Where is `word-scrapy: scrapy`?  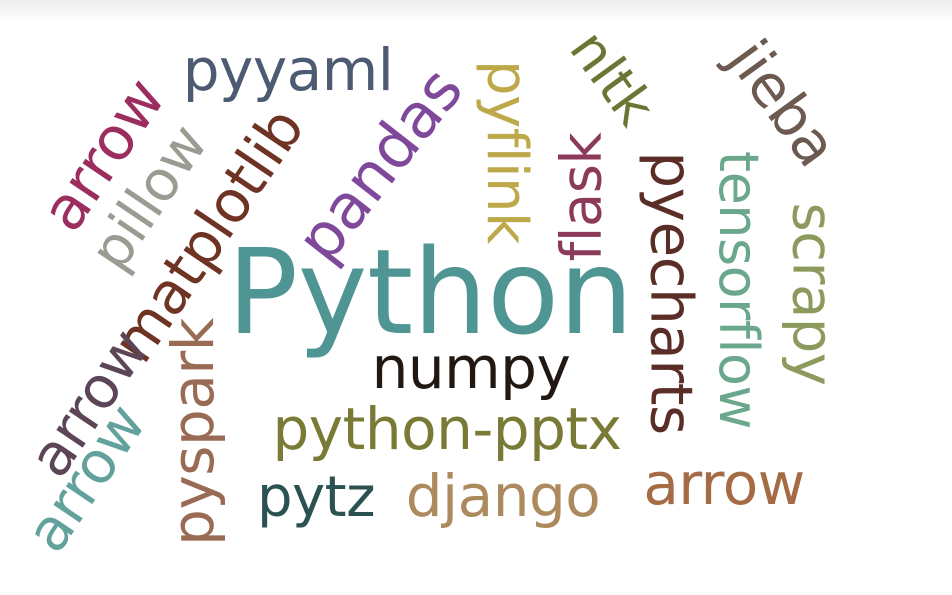 word-scrapy: scrapy is located at coordinates (811, 294).